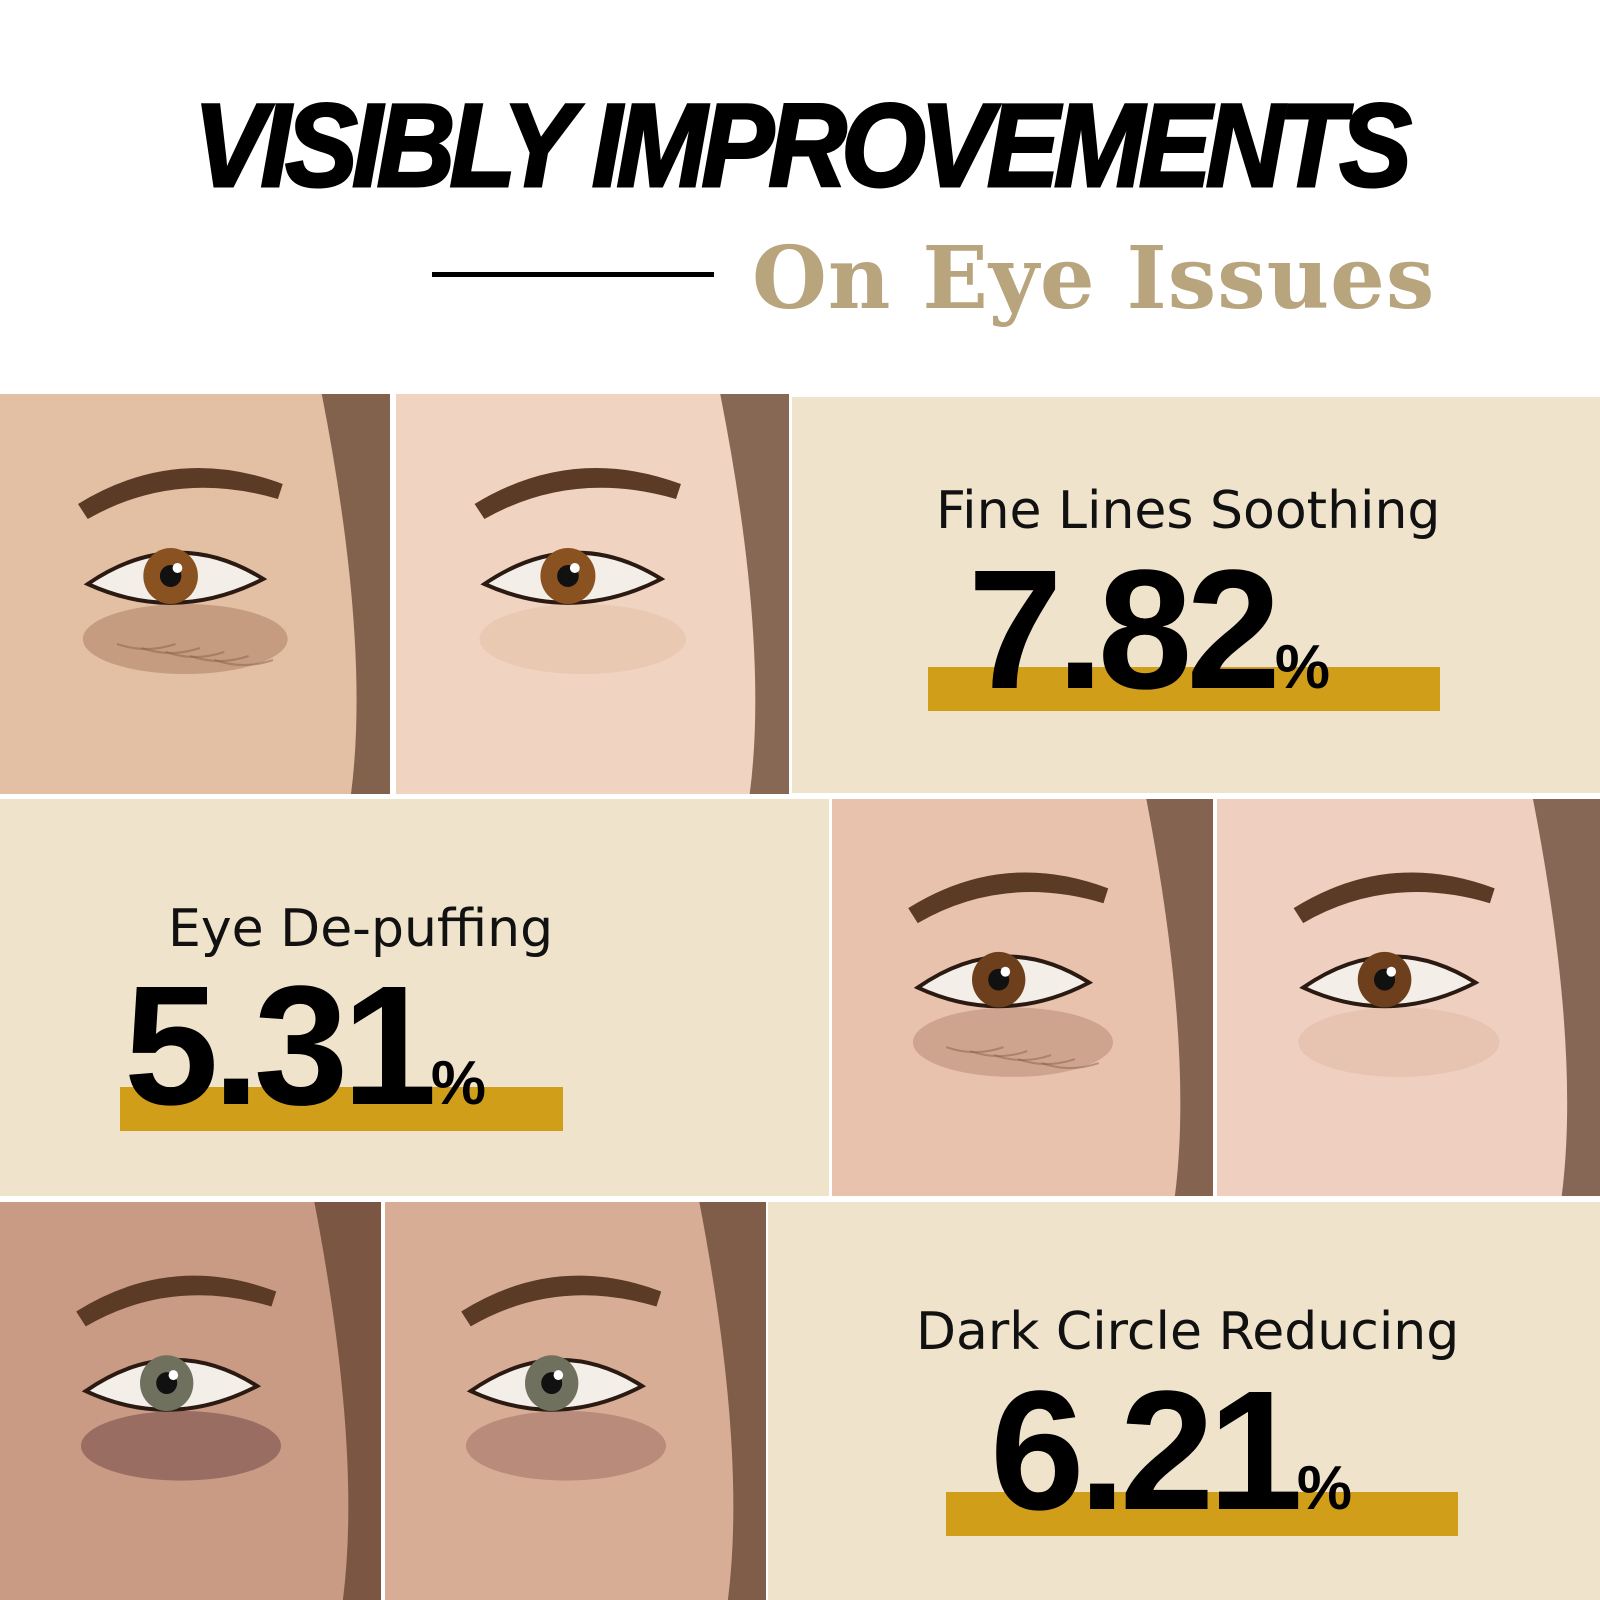  I want to click on stat-value: 6.21%, so click(1171, 1451).